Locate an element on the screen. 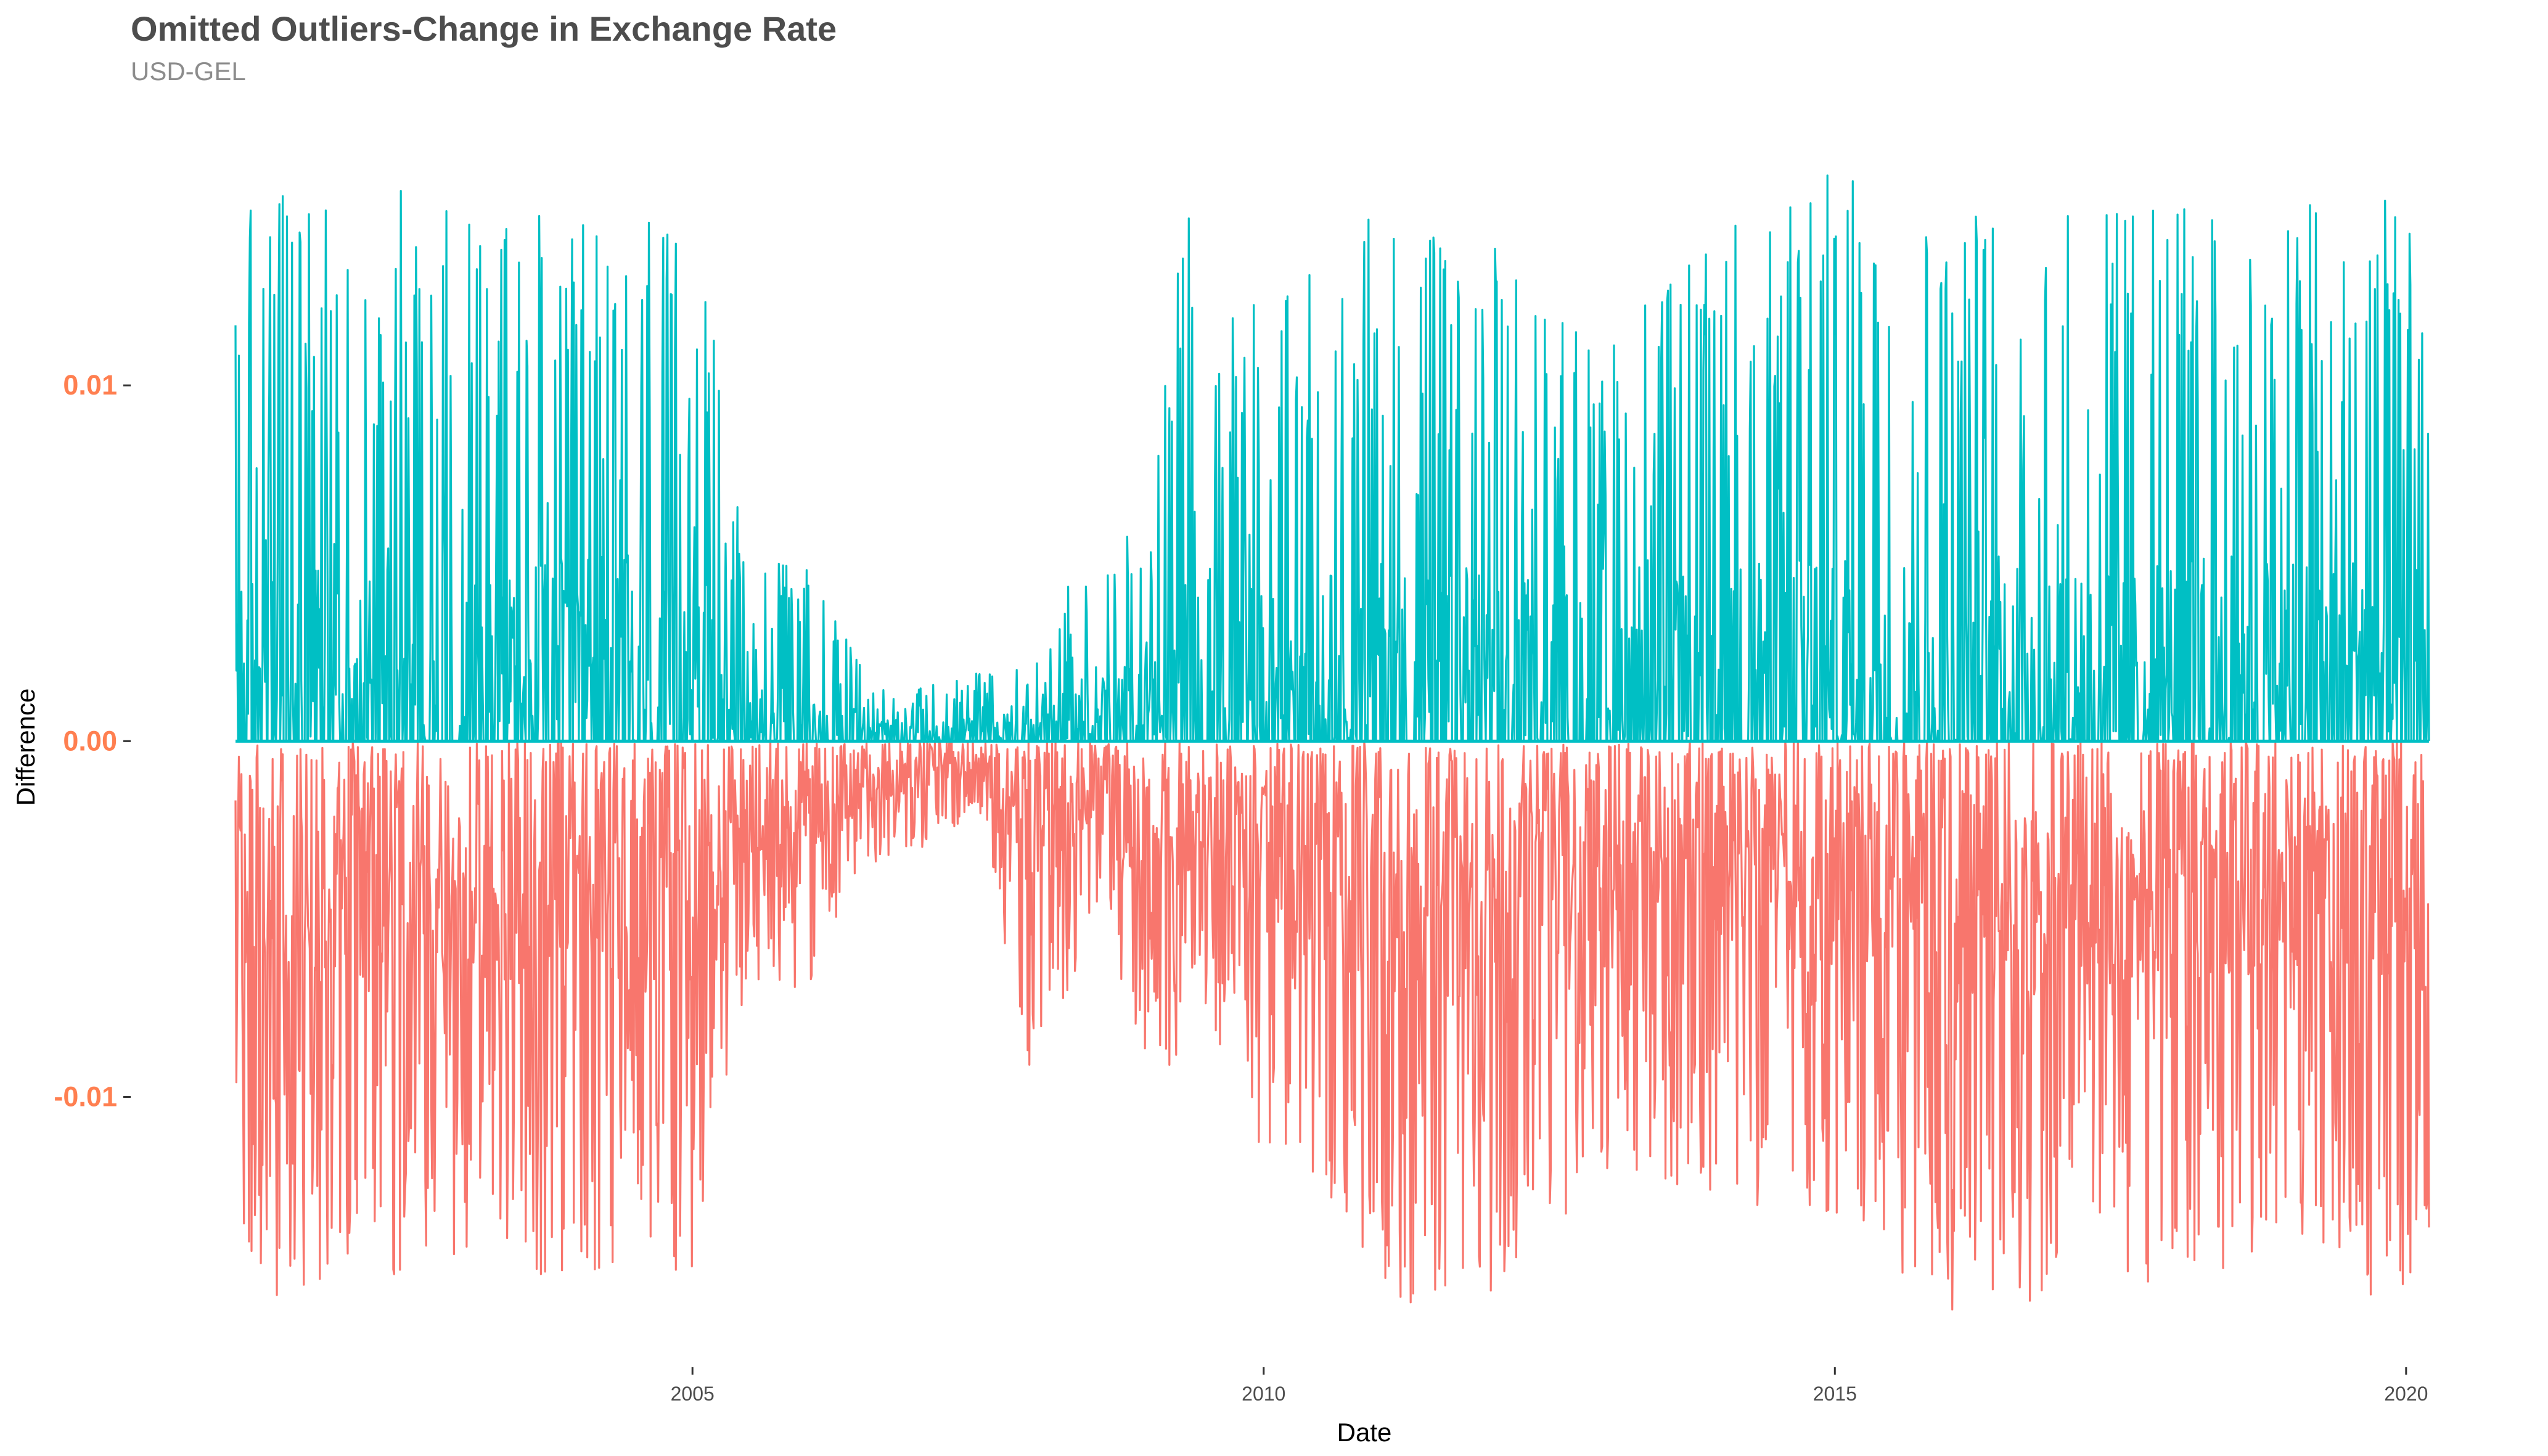 The width and height of the screenshot is (2548, 1456). y-axis: 0.01 0.00 -0.01 is located at coordinates (93, 741).